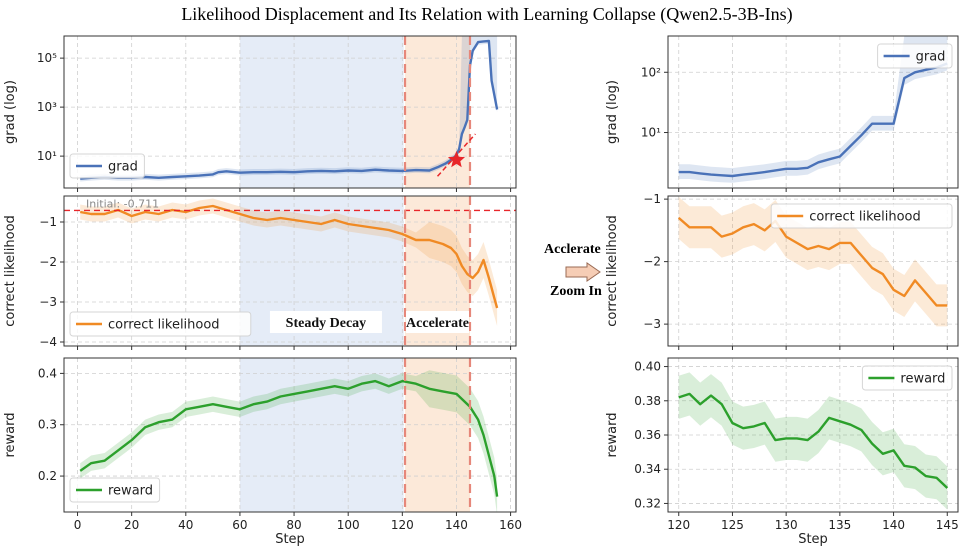 This screenshot has width=974, height=547. I want to click on initial-label: Initial: -0.711, so click(122, 203).